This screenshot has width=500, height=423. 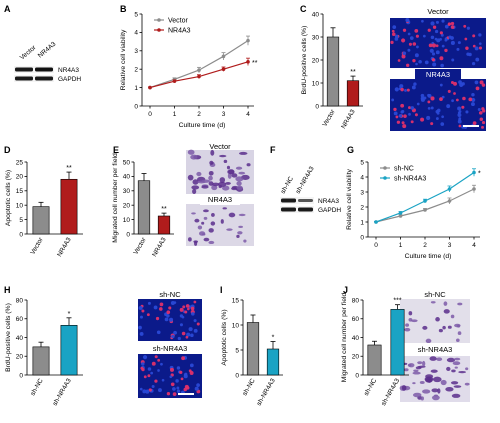 What do you see at coordinates (69, 79) in the screenshot?
I see `blot-band-label: GAPDH` at bounding box center [69, 79].